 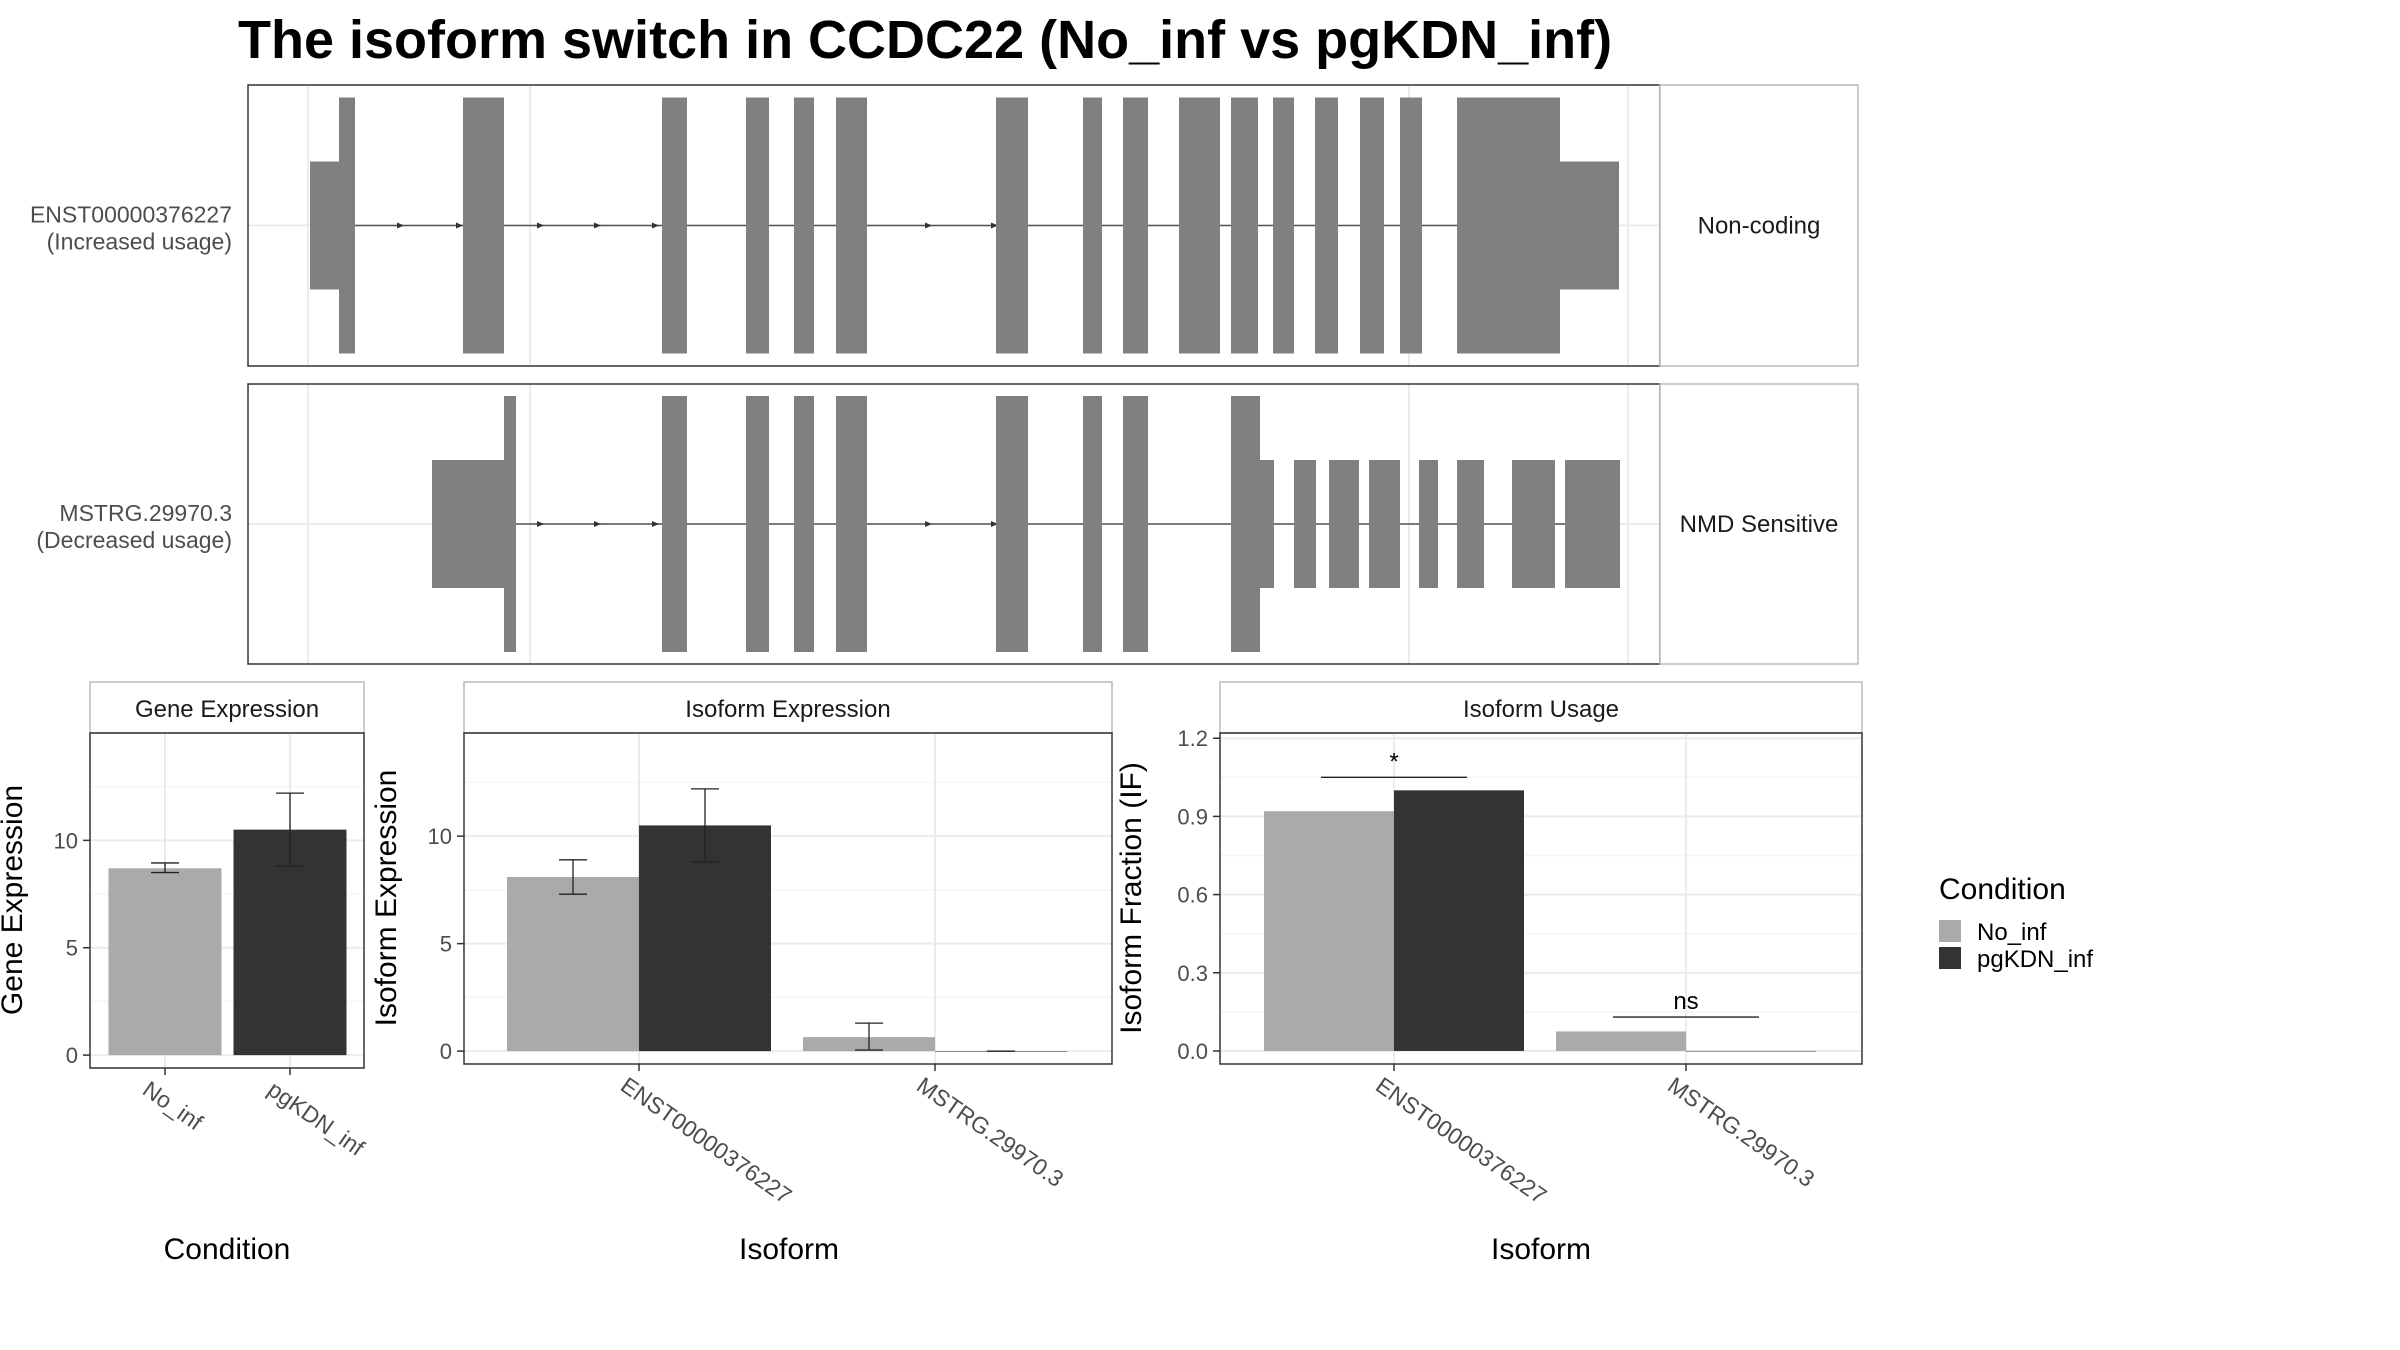 I want to click on bar-pgKDN_inf, so click(x=290, y=942).